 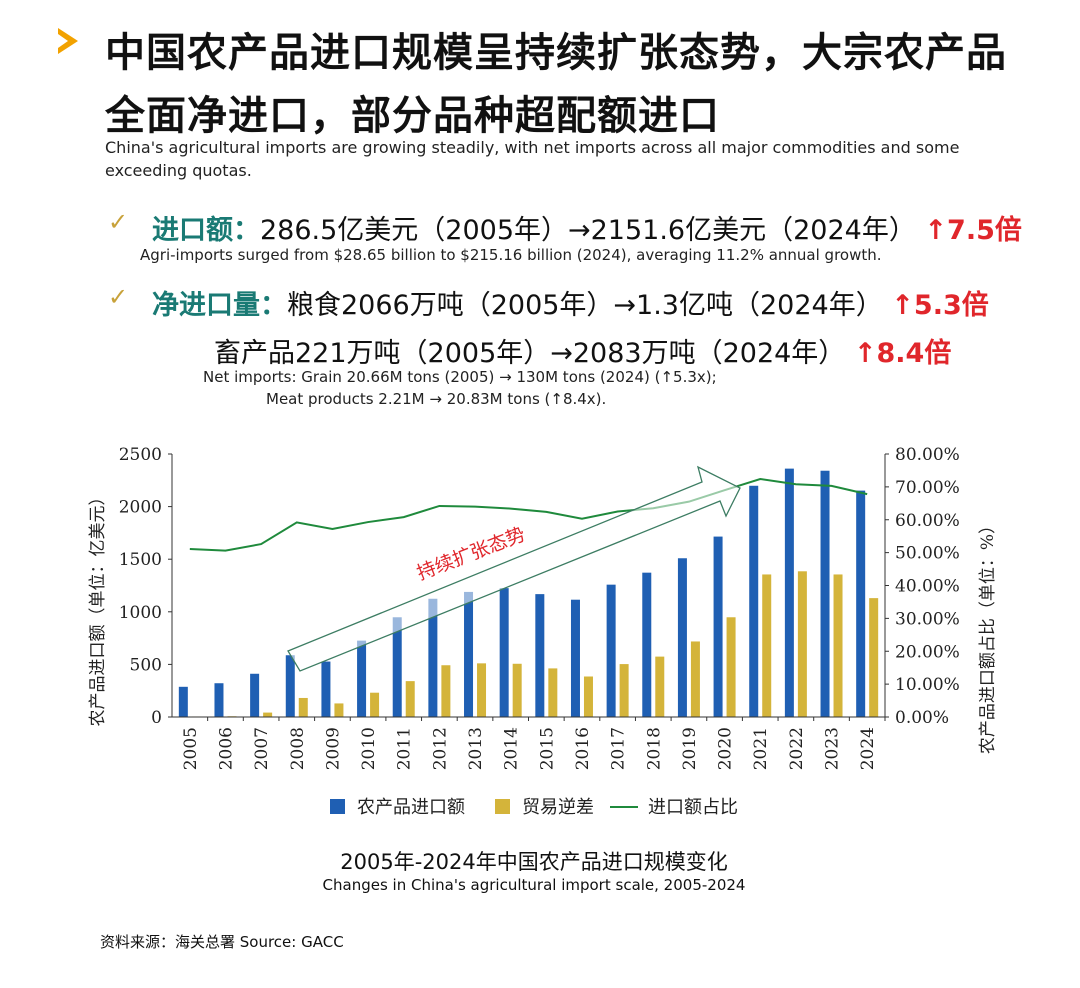 I want to click on x-tick-label: 2024, so click(x=868, y=748).